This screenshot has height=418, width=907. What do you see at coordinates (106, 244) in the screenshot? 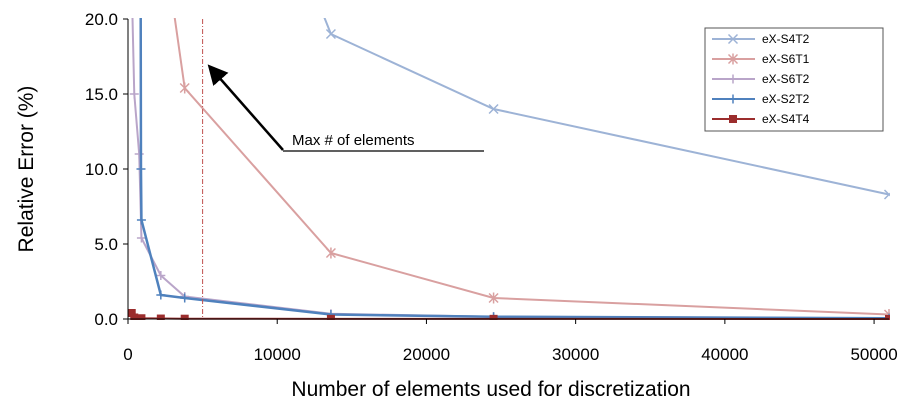
I see `y-tick-label: 5.0` at bounding box center [106, 244].